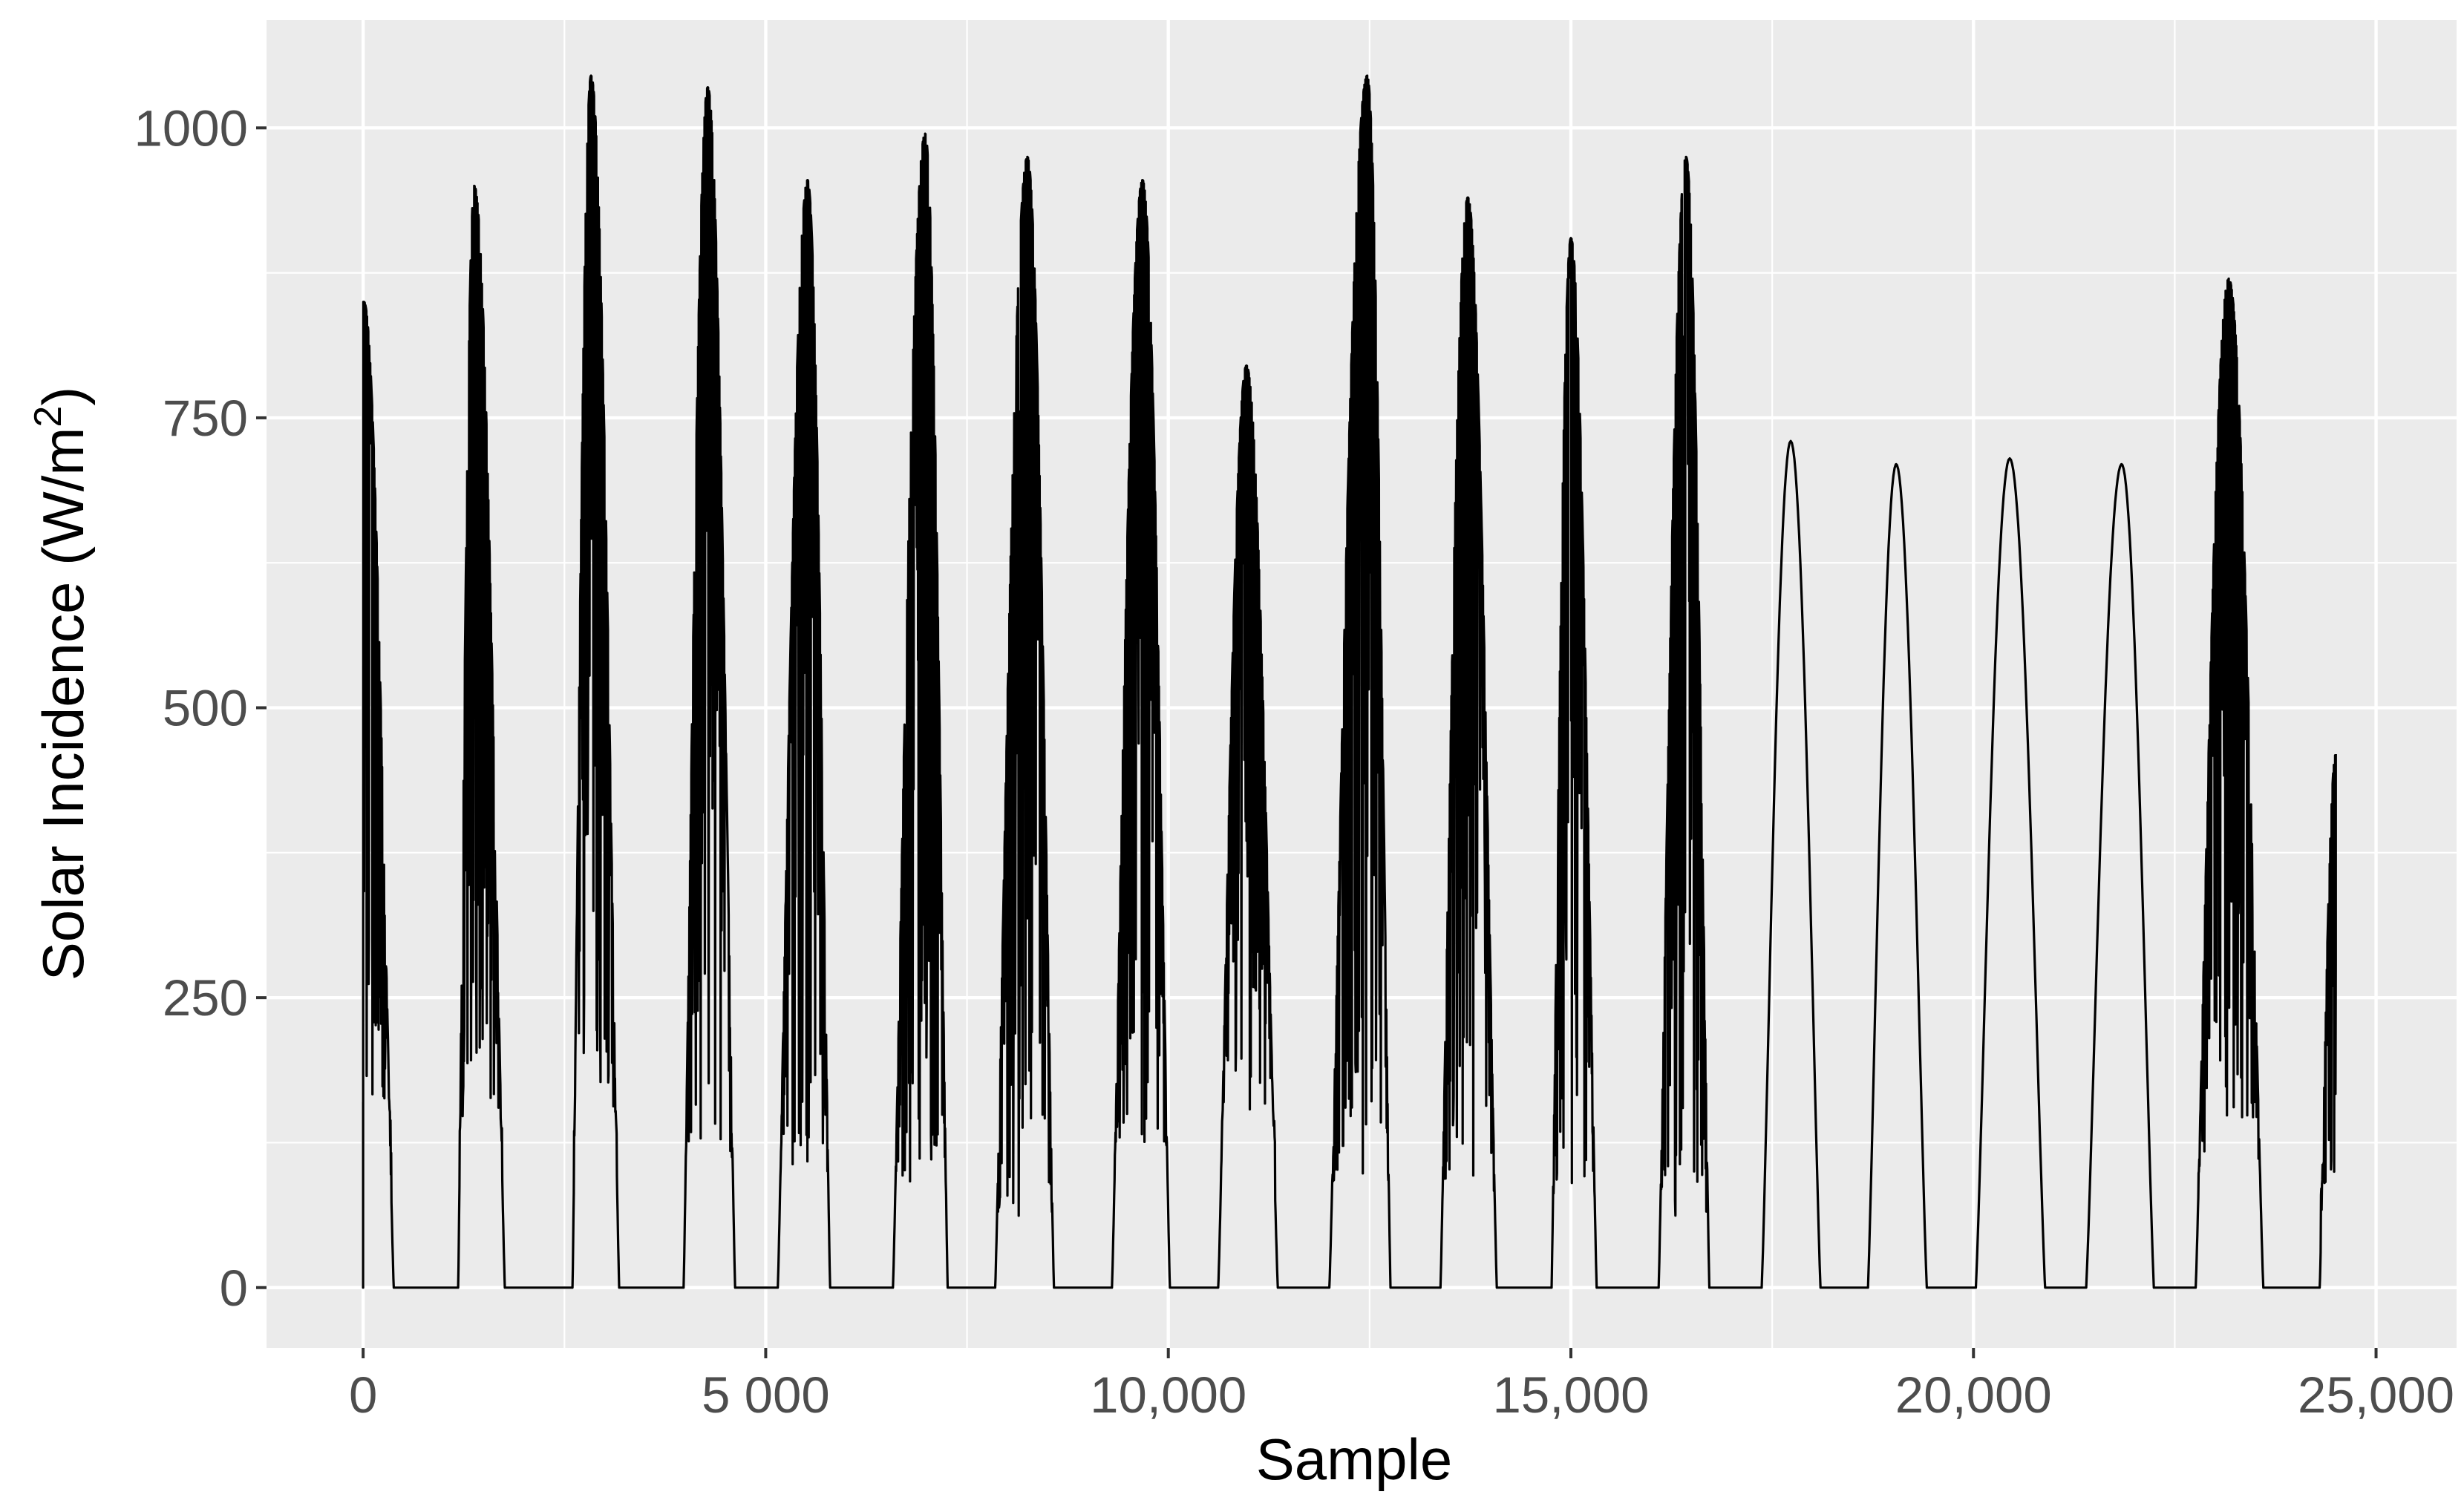 This screenshot has height=1506, width=2464. I want to click on y-axis-title-superscript: 2, so click(48, 417).